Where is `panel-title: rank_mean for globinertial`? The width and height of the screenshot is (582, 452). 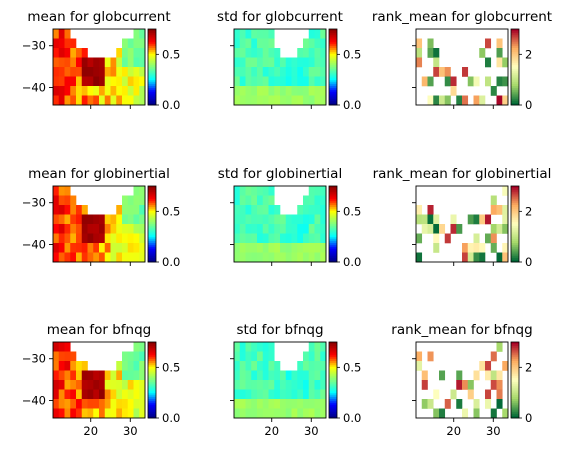
panel-title: rank_mean for globinertial is located at coordinates (462, 174).